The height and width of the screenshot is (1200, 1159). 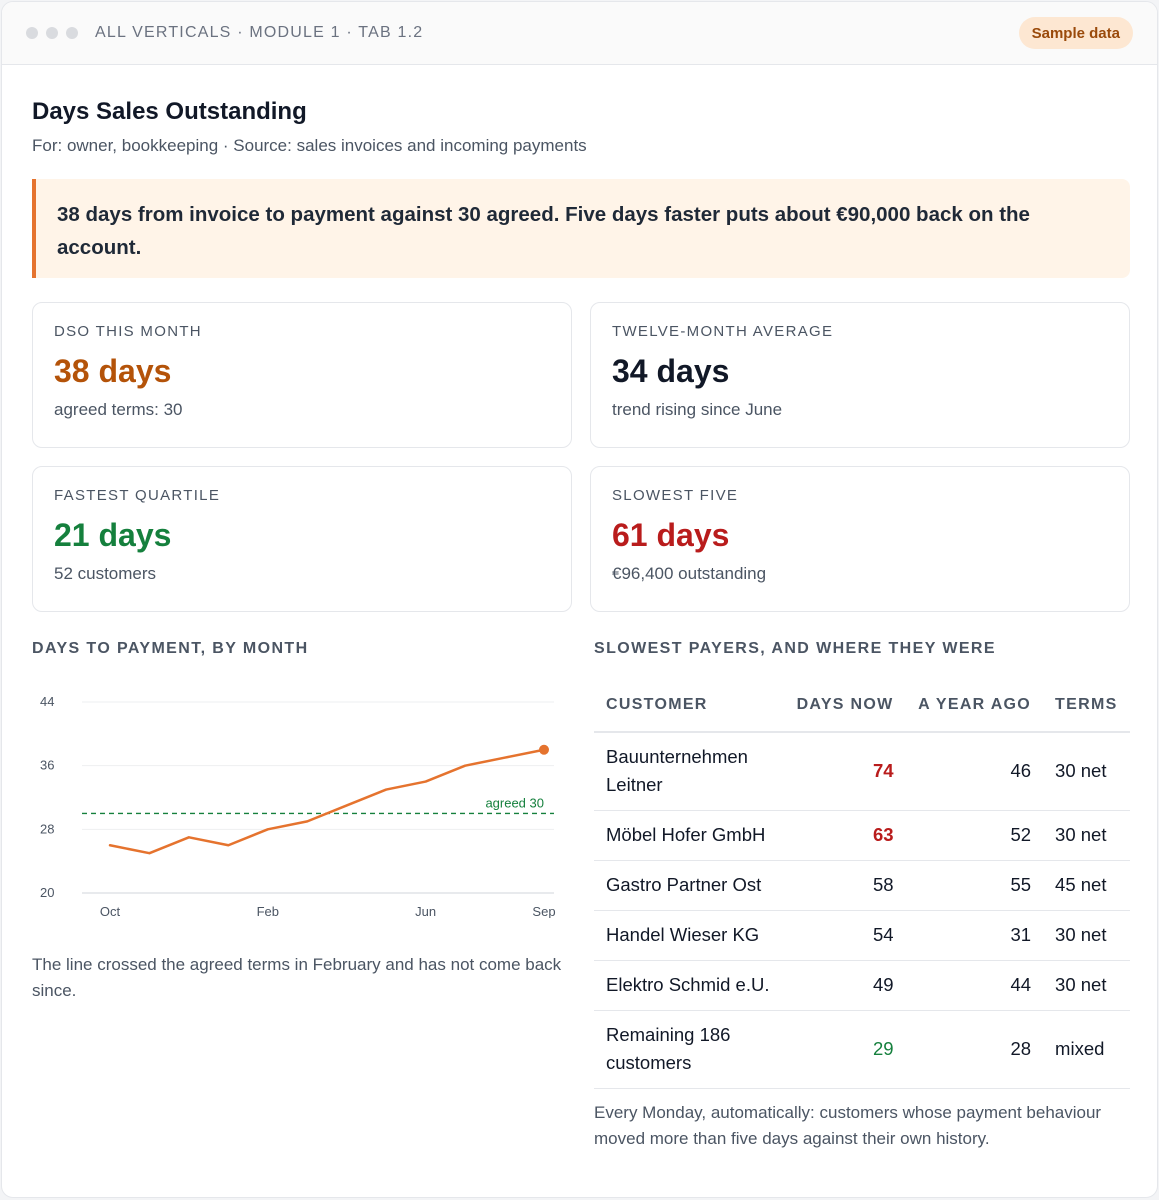 I want to click on latest-point, so click(x=544, y=749).